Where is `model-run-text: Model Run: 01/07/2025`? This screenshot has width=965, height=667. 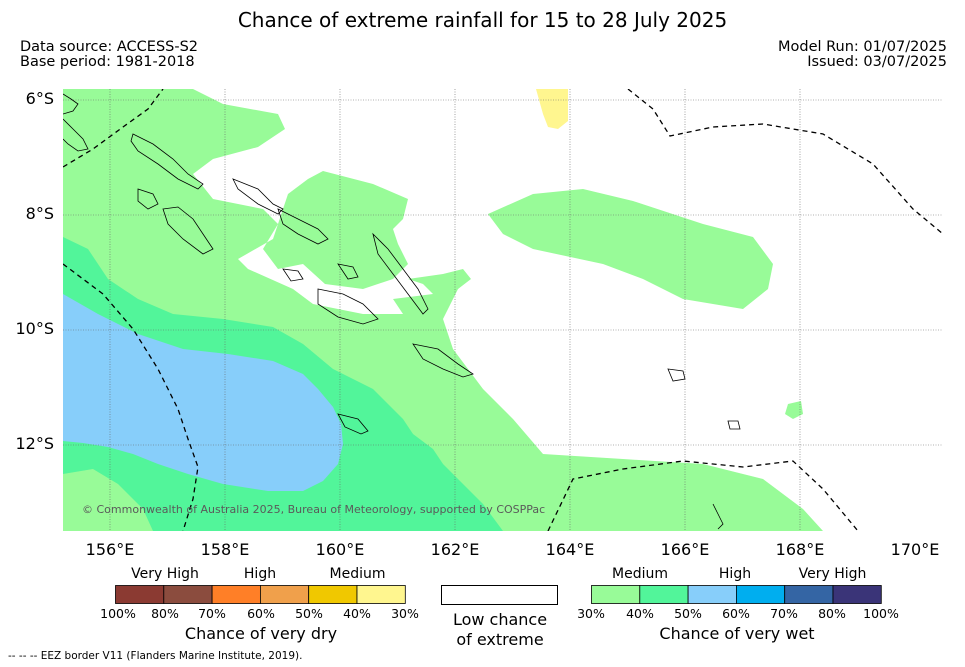
model-run-text: Model Run: 01/07/2025 is located at coordinates (862, 47).